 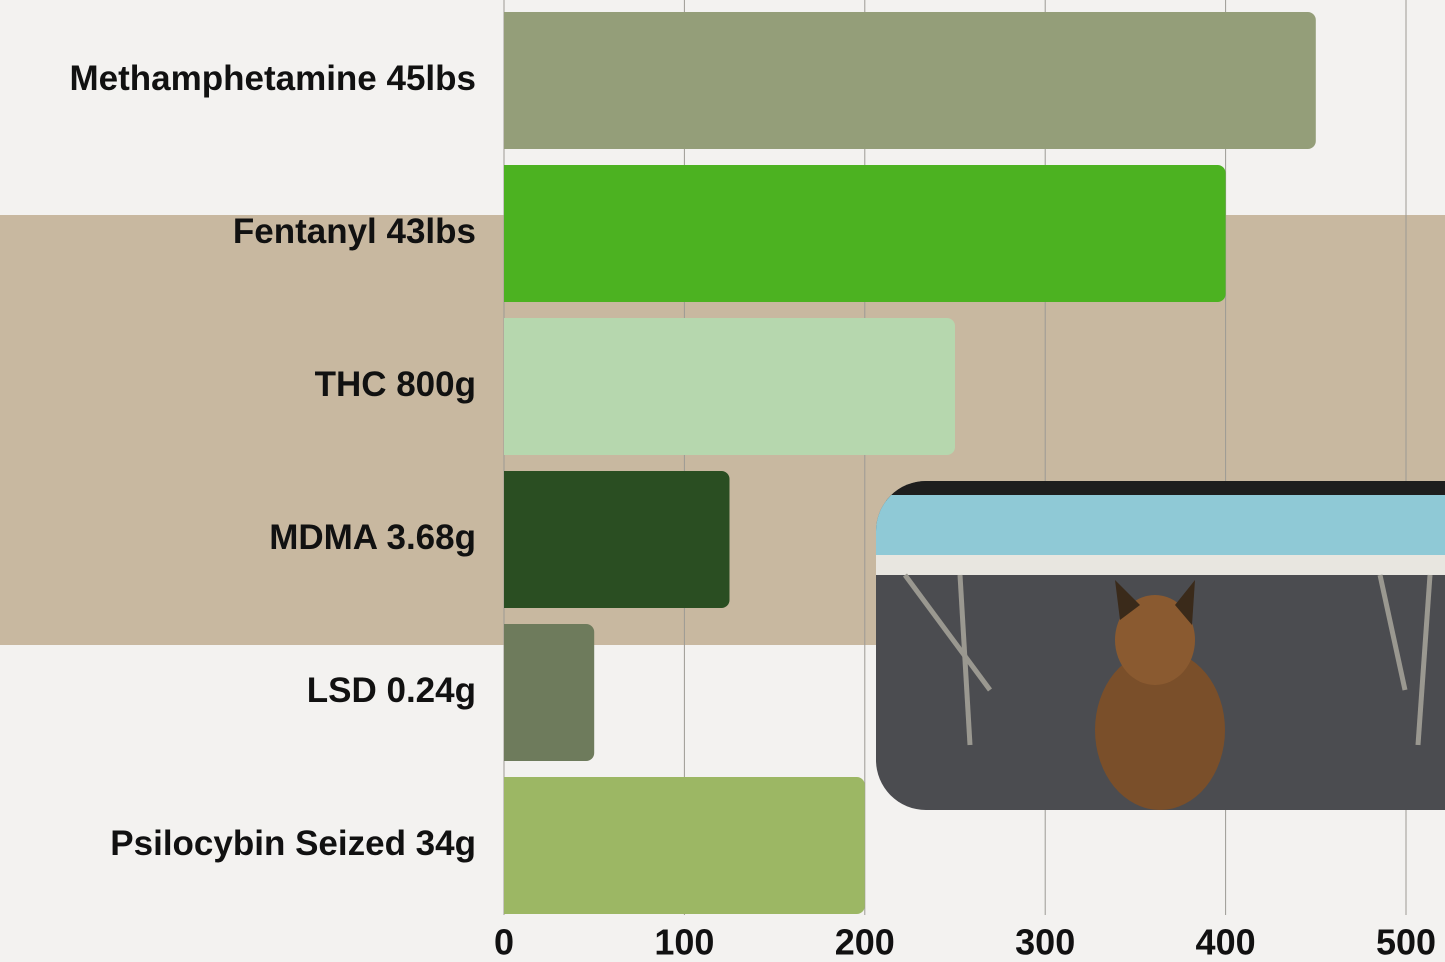 What do you see at coordinates (293, 843) in the screenshot?
I see `y-tick-label: Psilocybin Seized 34g` at bounding box center [293, 843].